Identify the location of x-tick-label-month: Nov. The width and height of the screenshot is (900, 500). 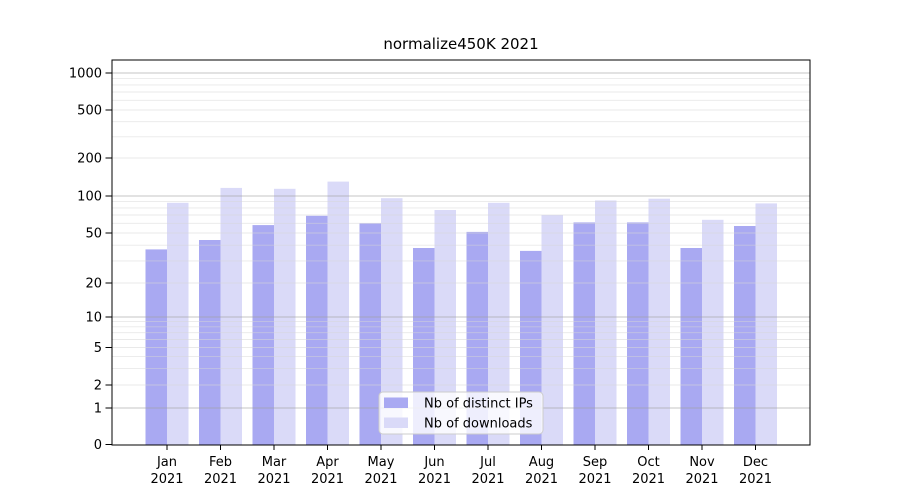
(702, 462).